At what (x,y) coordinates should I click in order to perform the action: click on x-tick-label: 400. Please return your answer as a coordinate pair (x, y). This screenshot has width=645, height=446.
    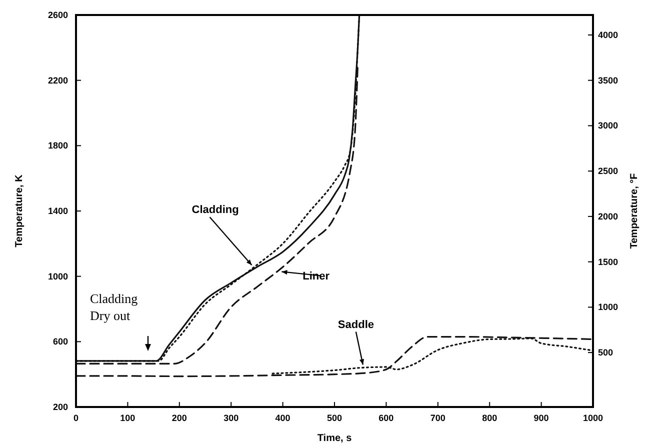
    Looking at the image, I should click on (282, 418).